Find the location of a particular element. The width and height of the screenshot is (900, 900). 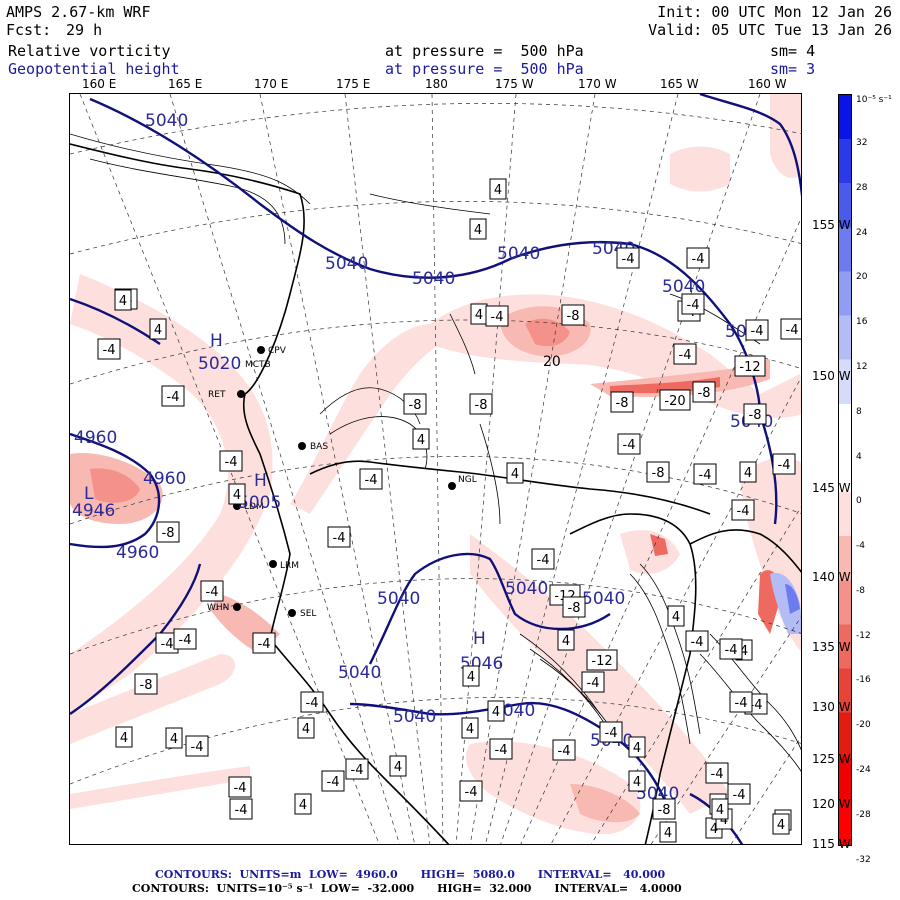

lat-label: 120 W is located at coordinates (831, 804).